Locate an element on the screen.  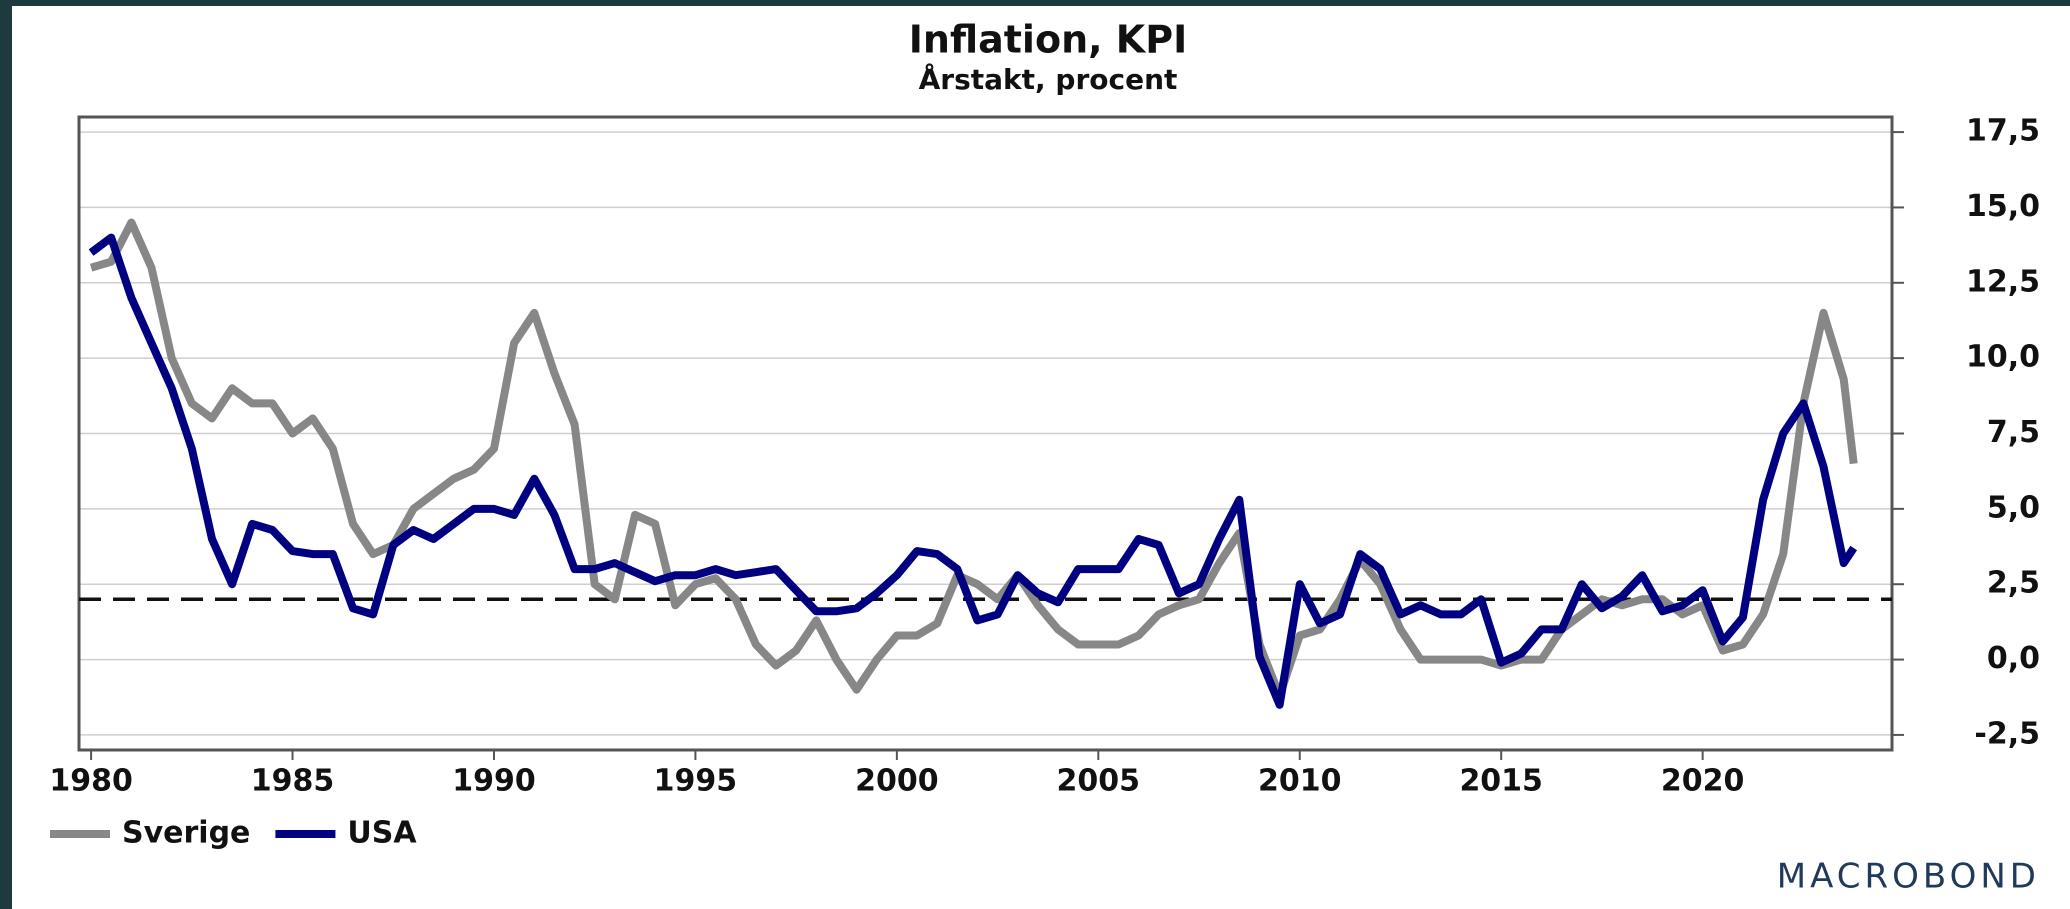
y-tick-label: 2,5 is located at coordinates (2013, 583).